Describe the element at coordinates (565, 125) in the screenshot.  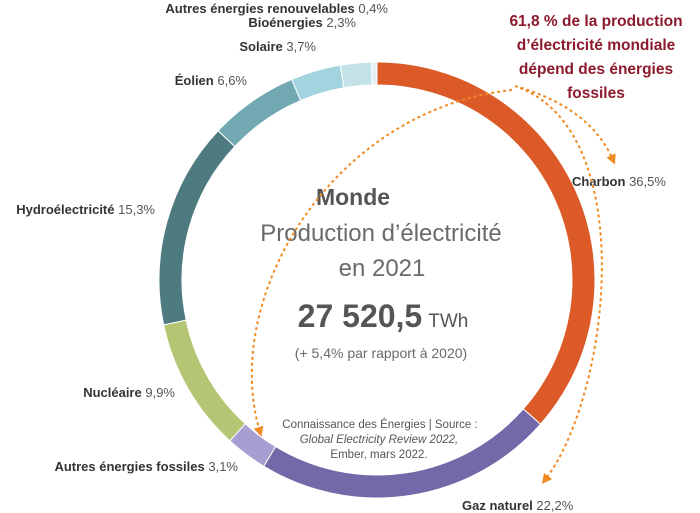
I see `arrow-to-charbon` at that location.